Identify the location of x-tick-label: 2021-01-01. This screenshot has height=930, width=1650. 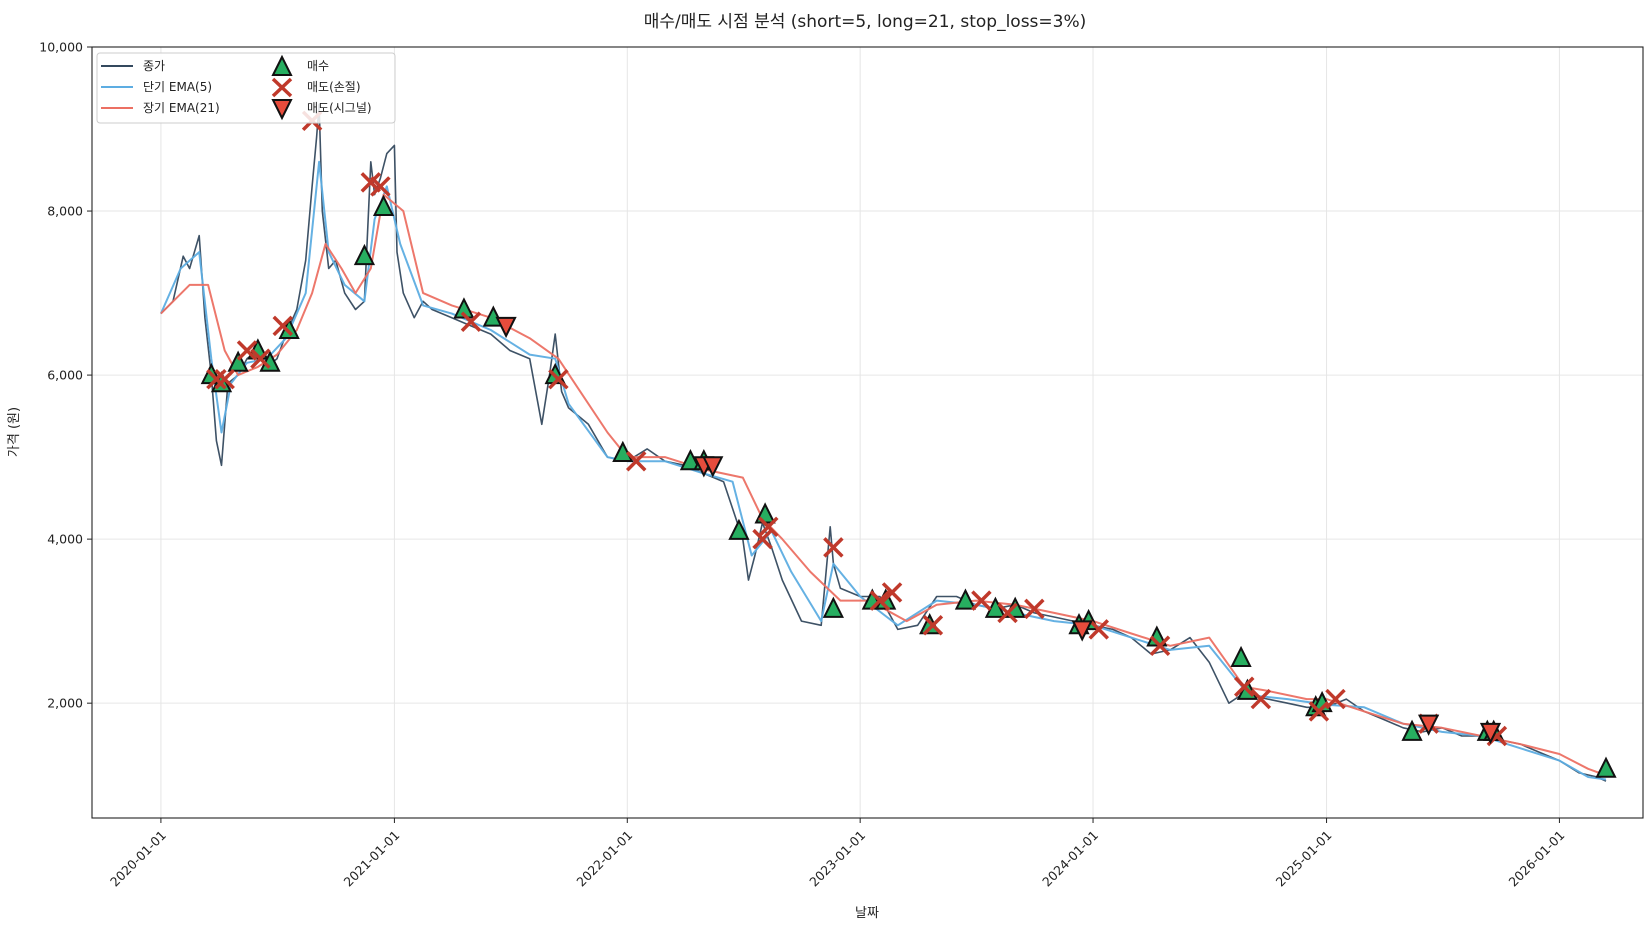
(372, 859).